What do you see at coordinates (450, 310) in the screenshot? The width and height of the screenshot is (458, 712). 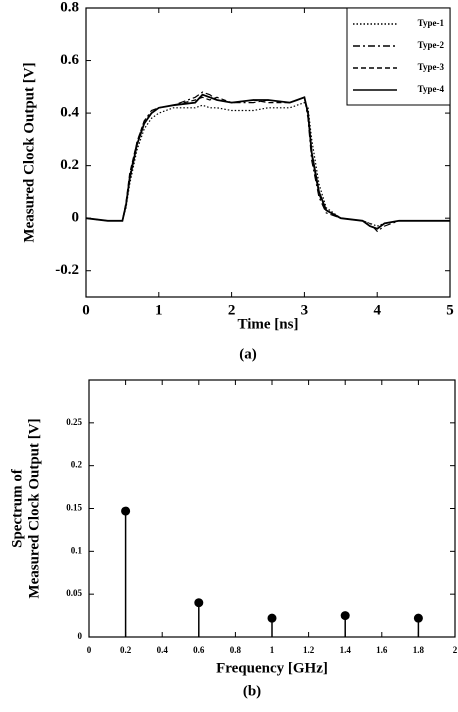 I see `x-tick-label: 5` at bounding box center [450, 310].